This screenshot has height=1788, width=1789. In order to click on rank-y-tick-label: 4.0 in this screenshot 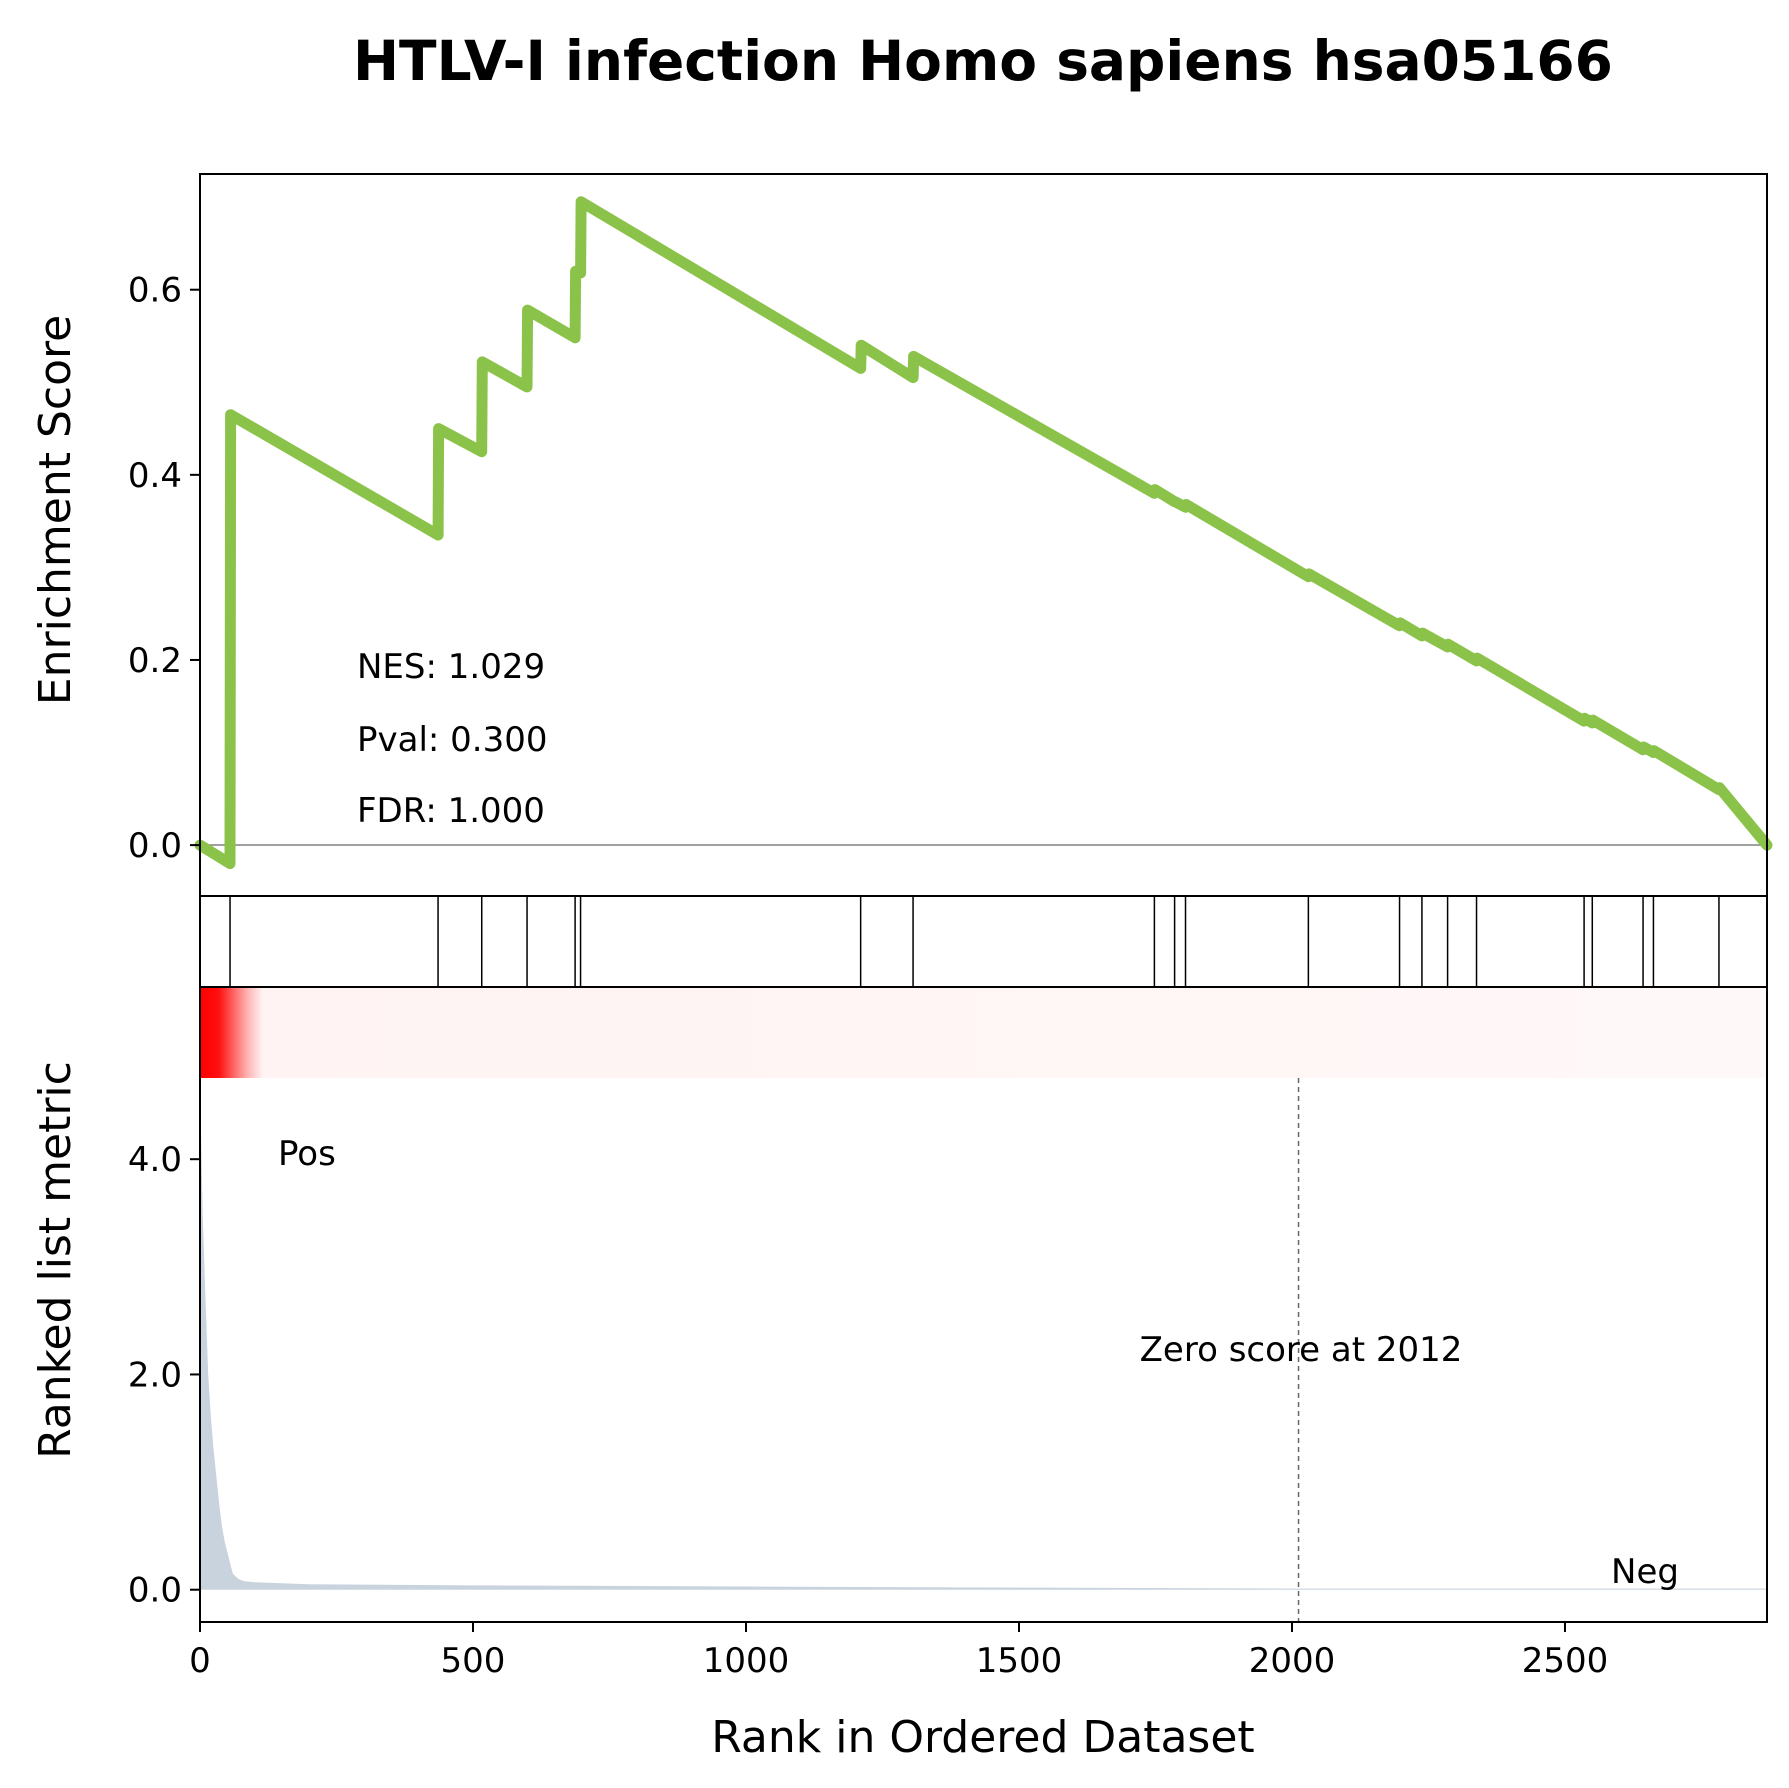, I will do `click(155, 1160)`.